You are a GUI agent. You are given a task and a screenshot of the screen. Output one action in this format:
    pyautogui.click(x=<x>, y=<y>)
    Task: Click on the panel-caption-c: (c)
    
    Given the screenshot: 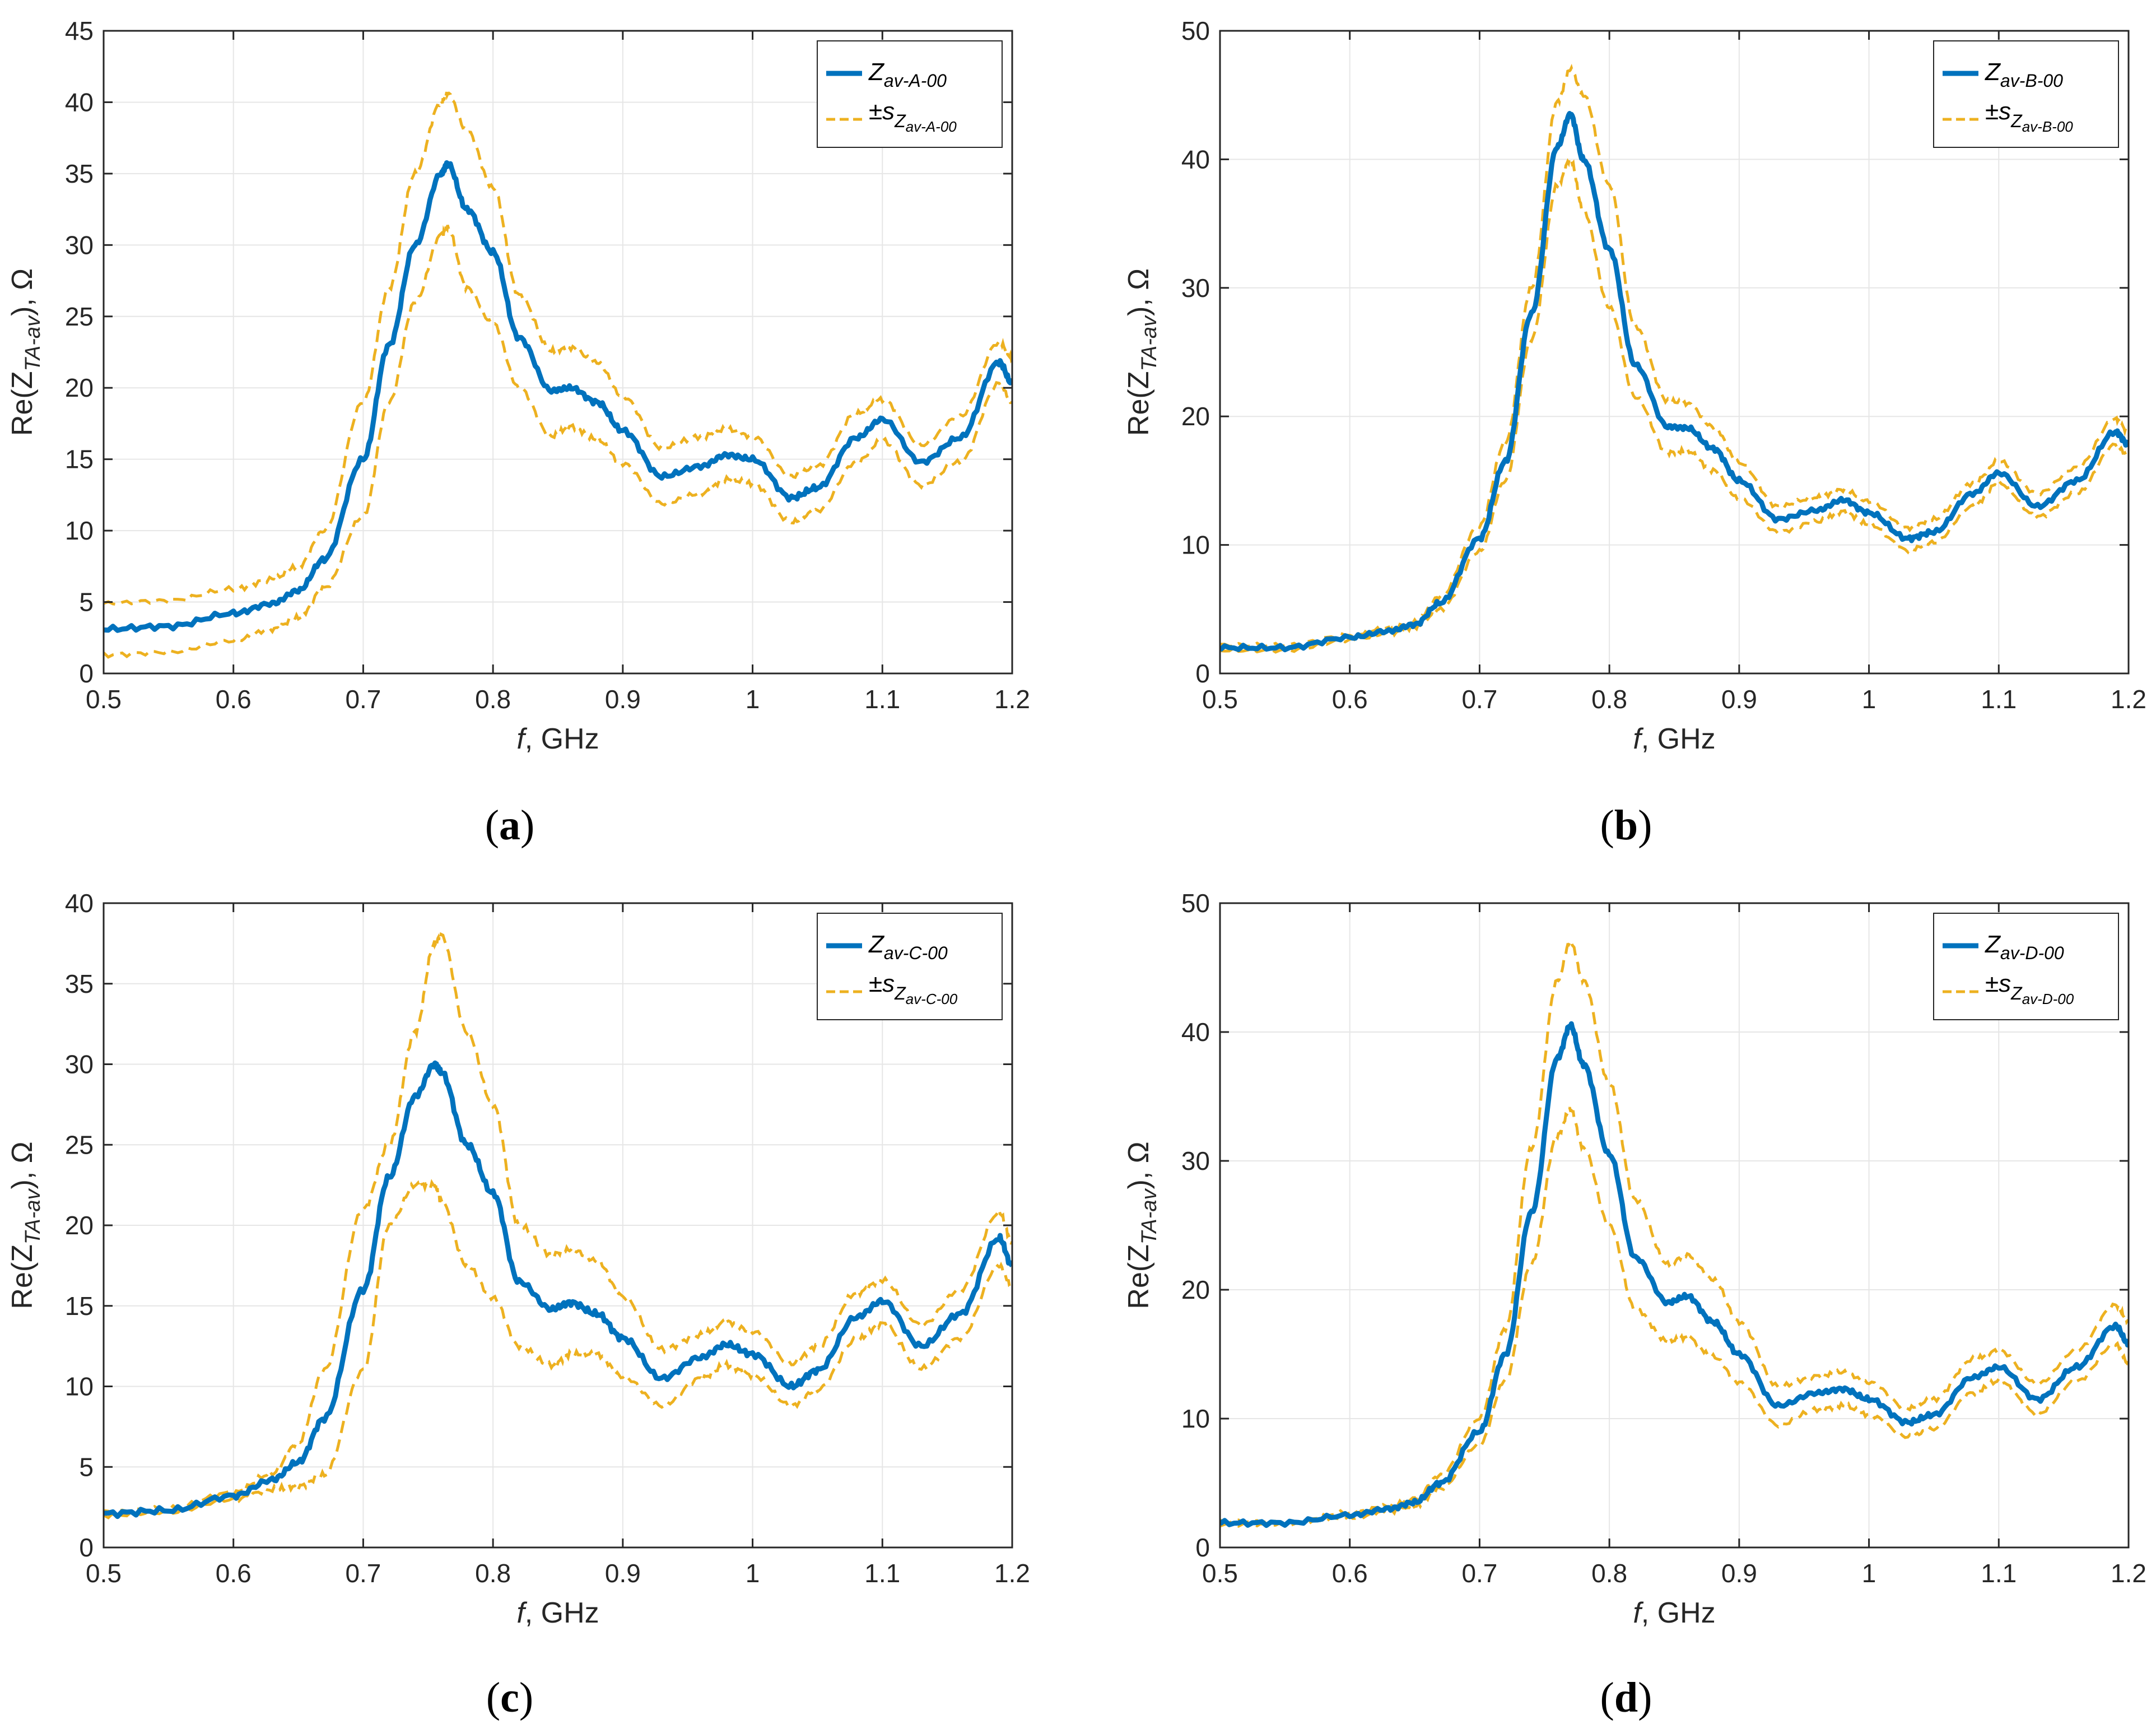 What is the action you would take?
    pyautogui.click(x=509, y=1698)
    